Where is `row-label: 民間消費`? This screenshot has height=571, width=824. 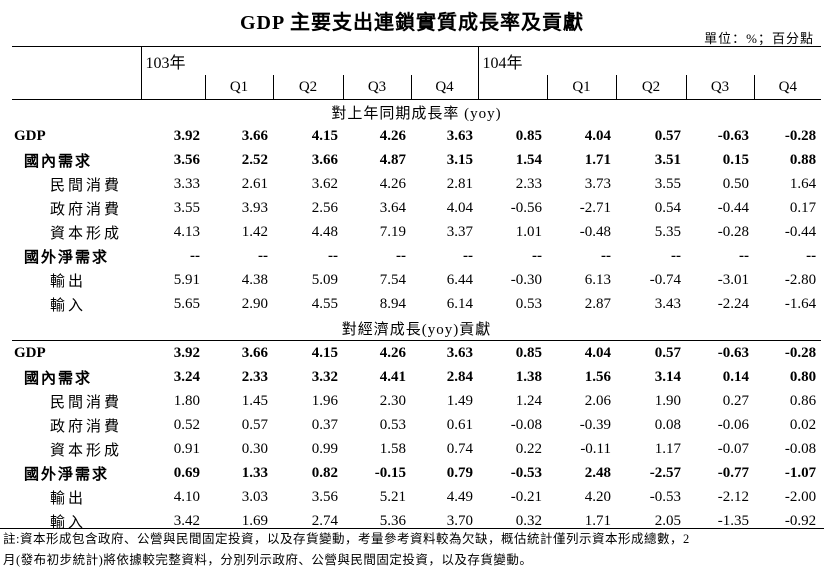 row-label: 民間消費 is located at coordinates (86, 402).